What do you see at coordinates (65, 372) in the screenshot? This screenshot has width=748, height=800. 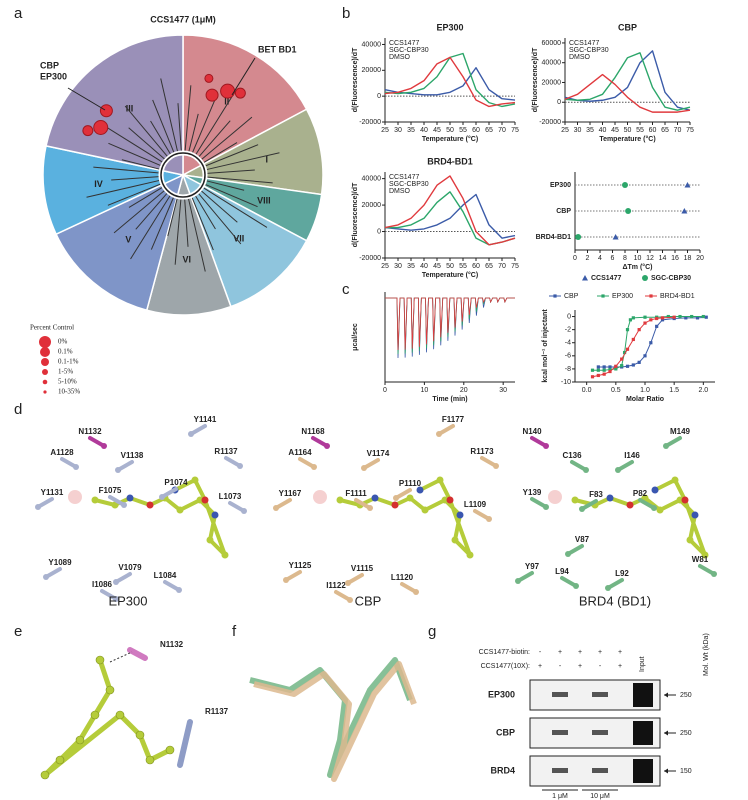 I see `legend-label: 1-5%` at bounding box center [65, 372].